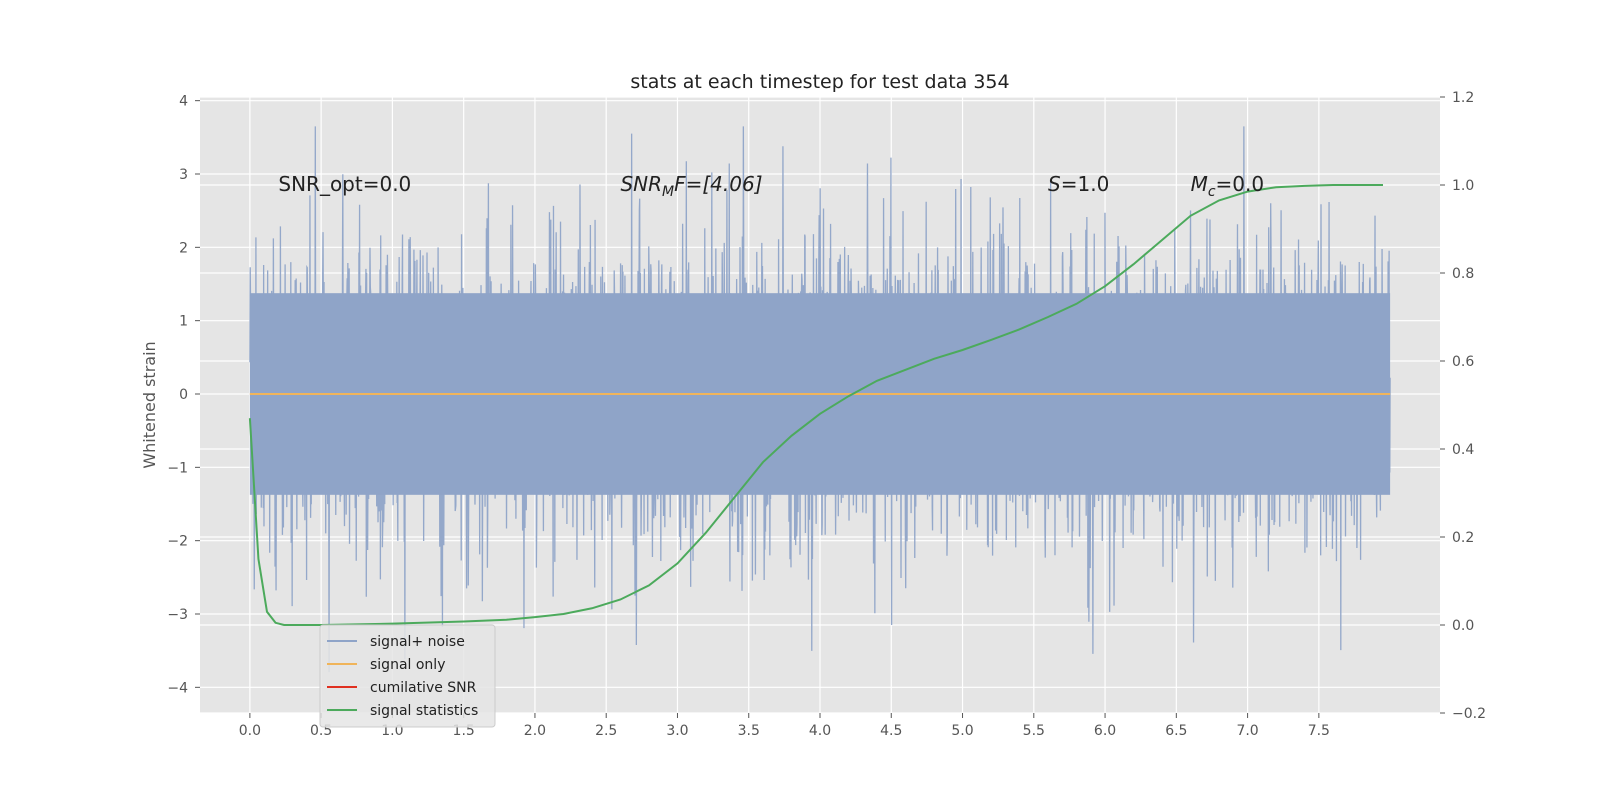 The width and height of the screenshot is (1600, 800). I want to click on legend-box, so click(407, 676).